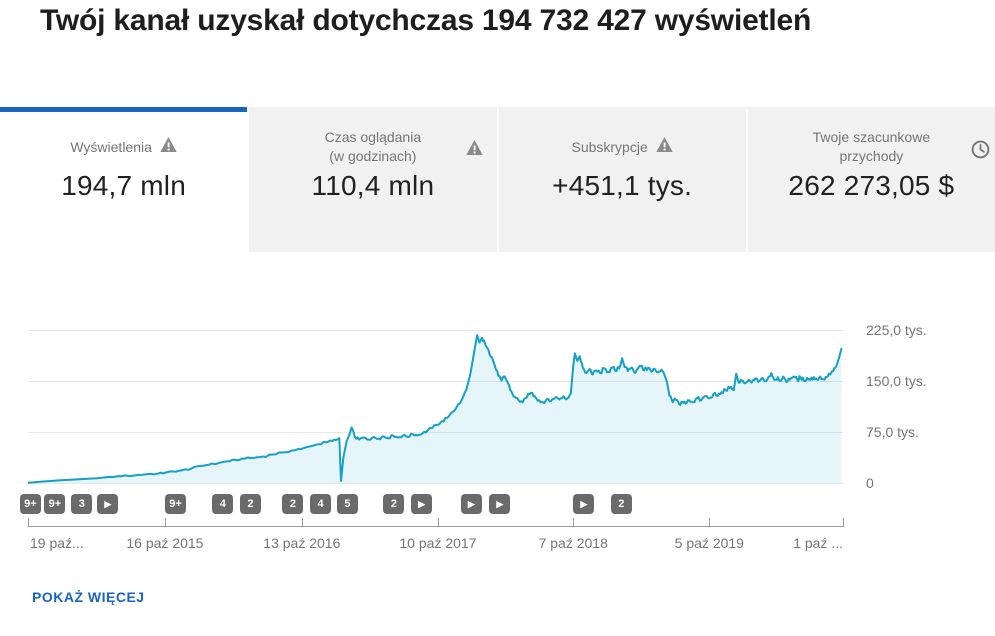 The image size is (995, 636). Describe the element at coordinates (438, 543) in the screenshot. I see `x-axis-label: 10 paź 2017` at that location.